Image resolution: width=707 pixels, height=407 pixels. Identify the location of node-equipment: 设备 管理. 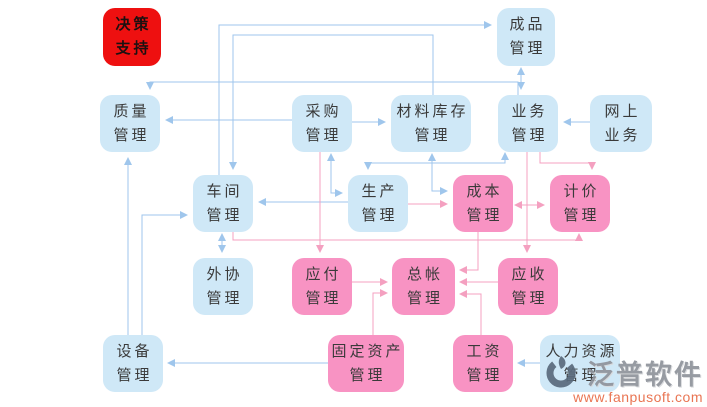
(133, 363).